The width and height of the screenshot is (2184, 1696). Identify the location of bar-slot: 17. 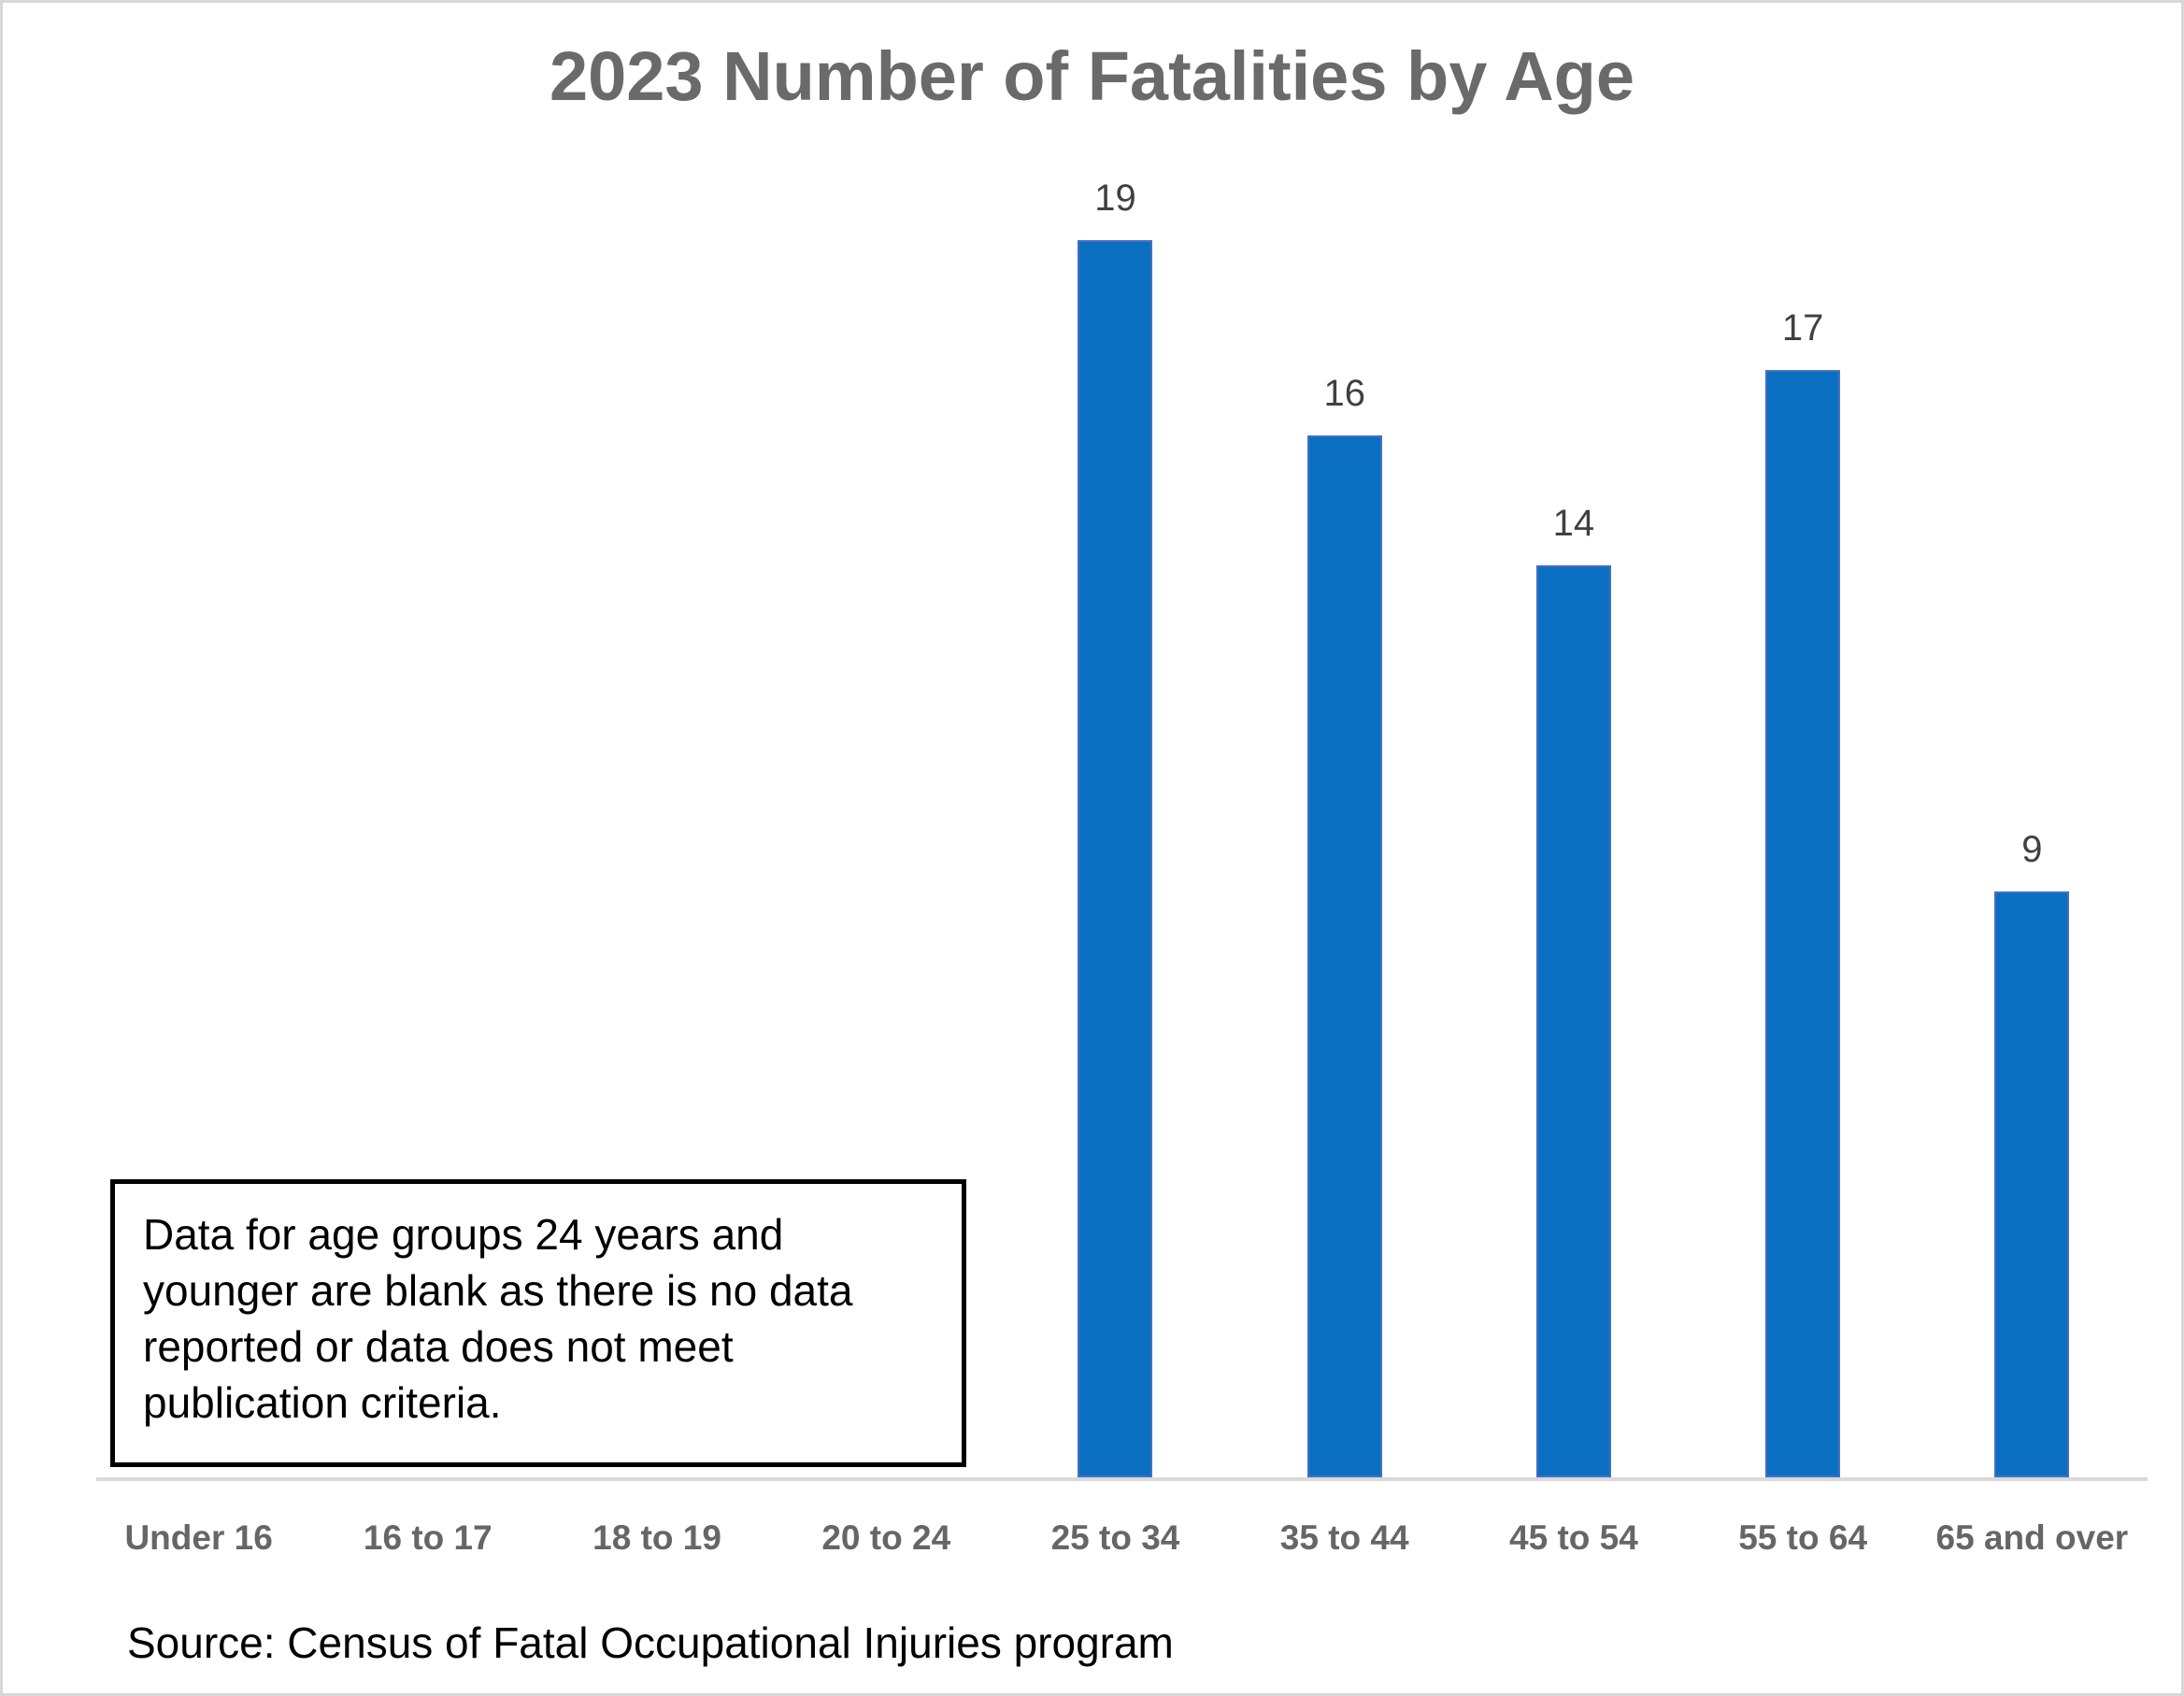
(1803, 826).